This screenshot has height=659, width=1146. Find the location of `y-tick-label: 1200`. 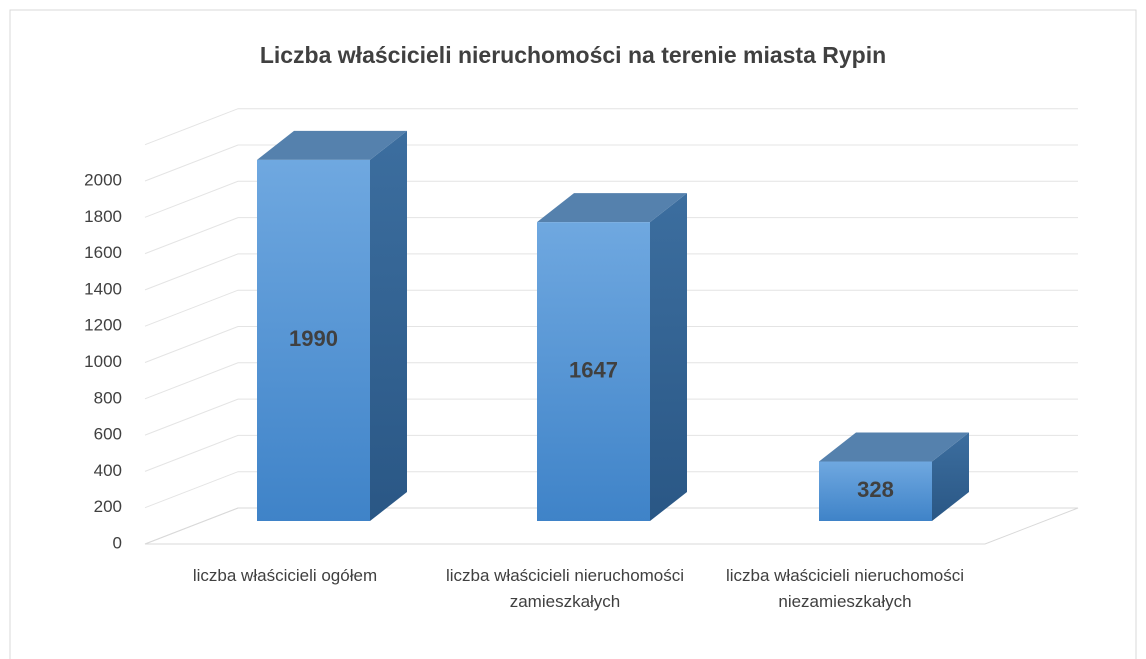

y-tick-label: 1200 is located at coordinates (103, 325).